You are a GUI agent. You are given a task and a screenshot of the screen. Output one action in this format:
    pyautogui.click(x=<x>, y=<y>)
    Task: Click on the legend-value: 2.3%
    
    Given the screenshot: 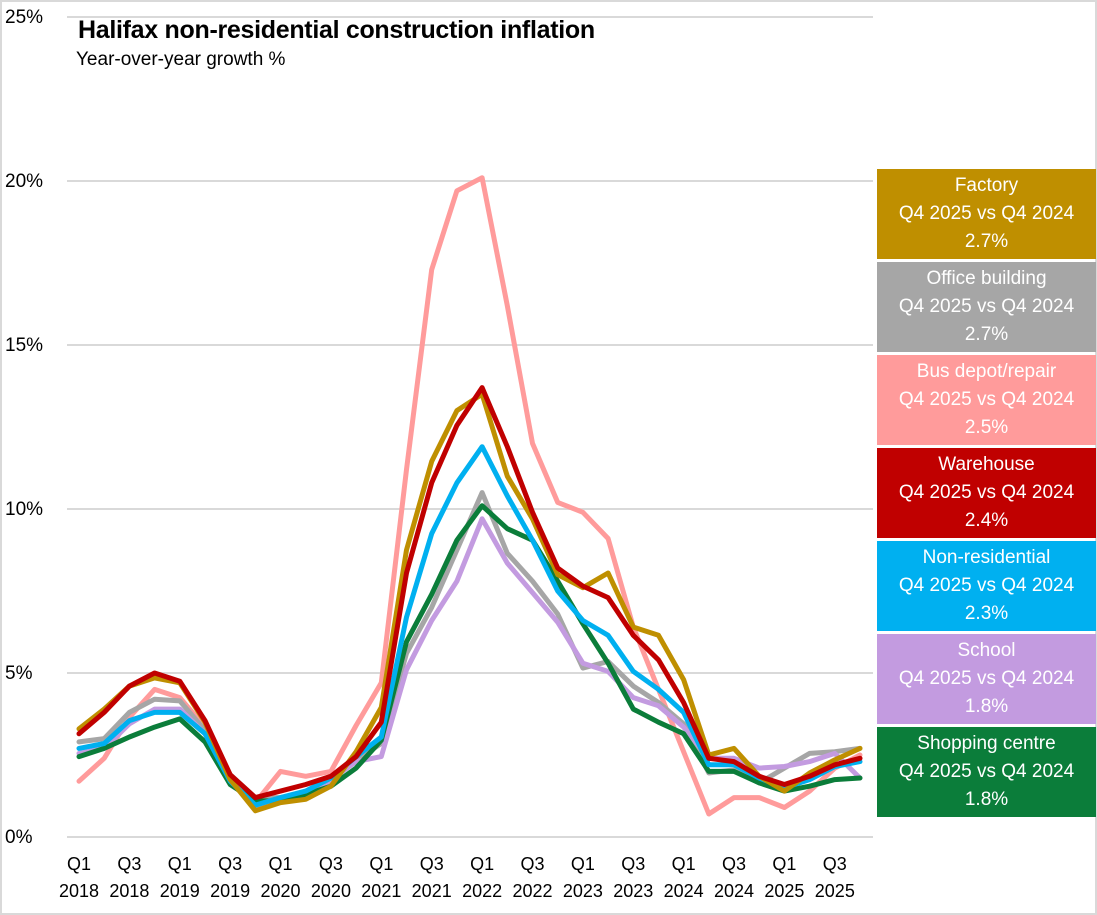 What is the action you would take?
    pyautogui.click(x=986, y=613)
    